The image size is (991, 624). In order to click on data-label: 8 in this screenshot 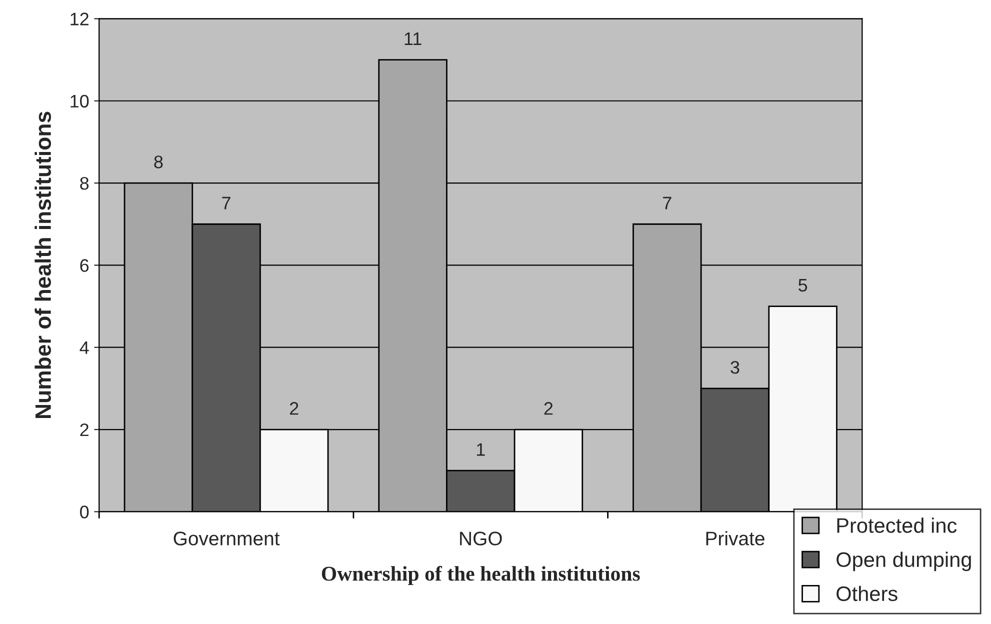, I will do `click(158, 162)`.